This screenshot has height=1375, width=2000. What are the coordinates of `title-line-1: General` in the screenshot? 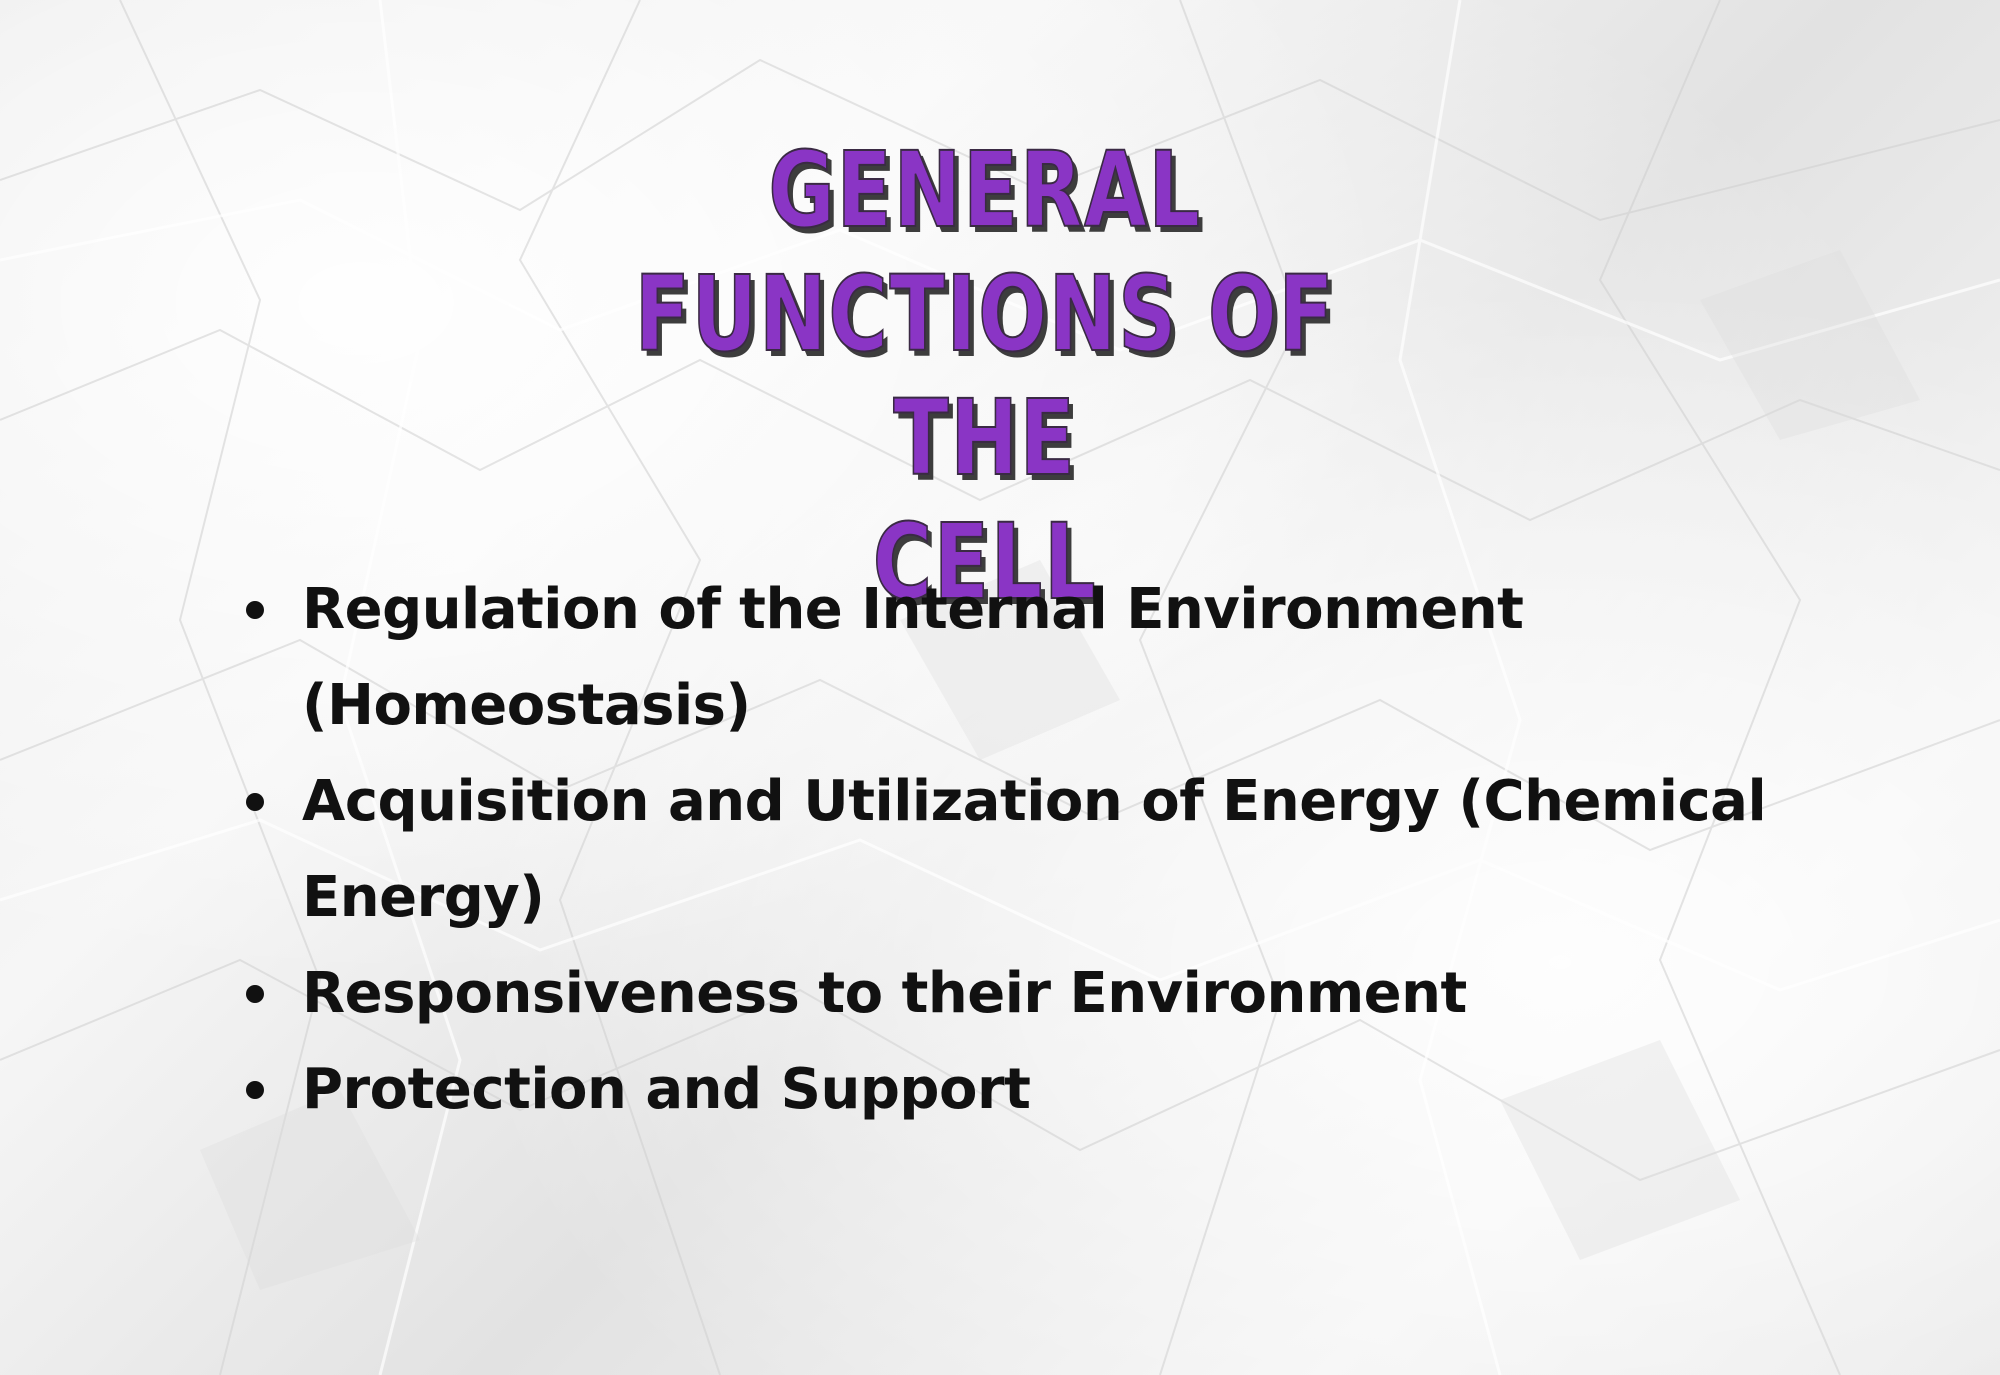 It's located at (985, 190).